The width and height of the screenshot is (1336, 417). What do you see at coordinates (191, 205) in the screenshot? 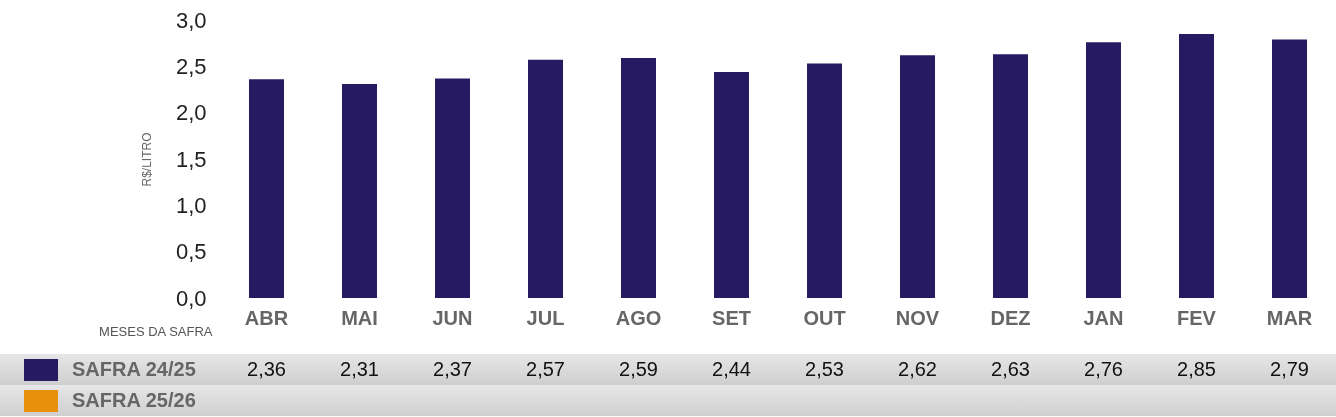
I see `y-tick-label: 1,0` at bounding box center [191, 205].